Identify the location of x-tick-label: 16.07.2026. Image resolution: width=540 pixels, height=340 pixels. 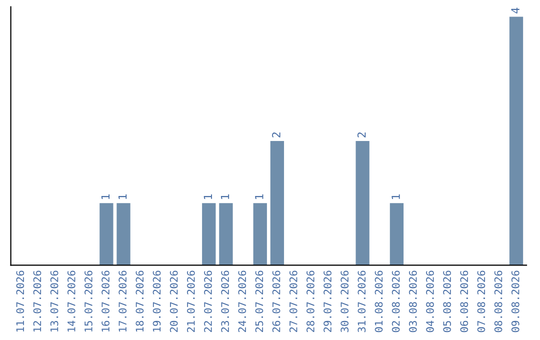
(106, 301).